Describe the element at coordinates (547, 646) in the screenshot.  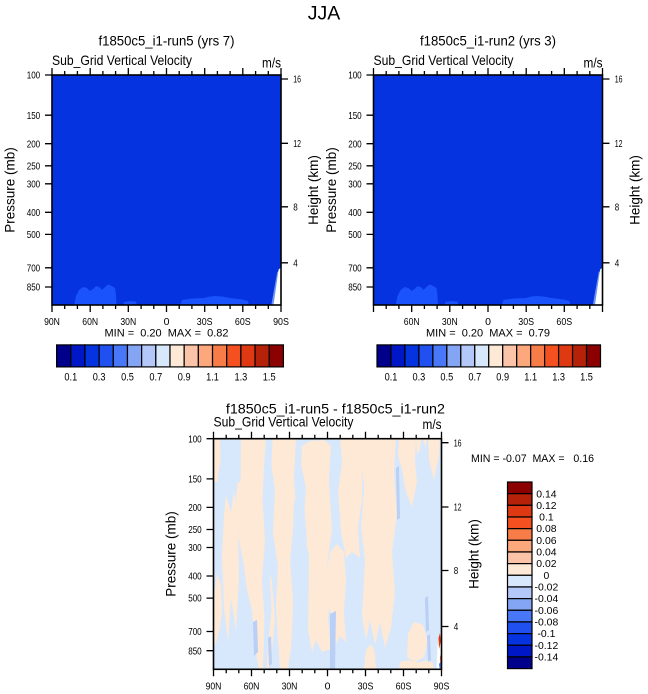
I see `svg-text: -0.12` at that location.